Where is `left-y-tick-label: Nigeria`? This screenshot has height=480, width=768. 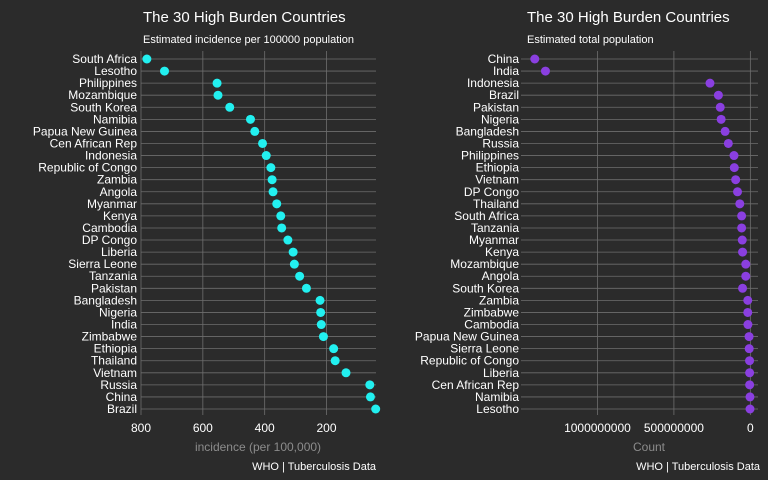 left-y-tick-label: Nigeria is located at coordinates (118, 312).